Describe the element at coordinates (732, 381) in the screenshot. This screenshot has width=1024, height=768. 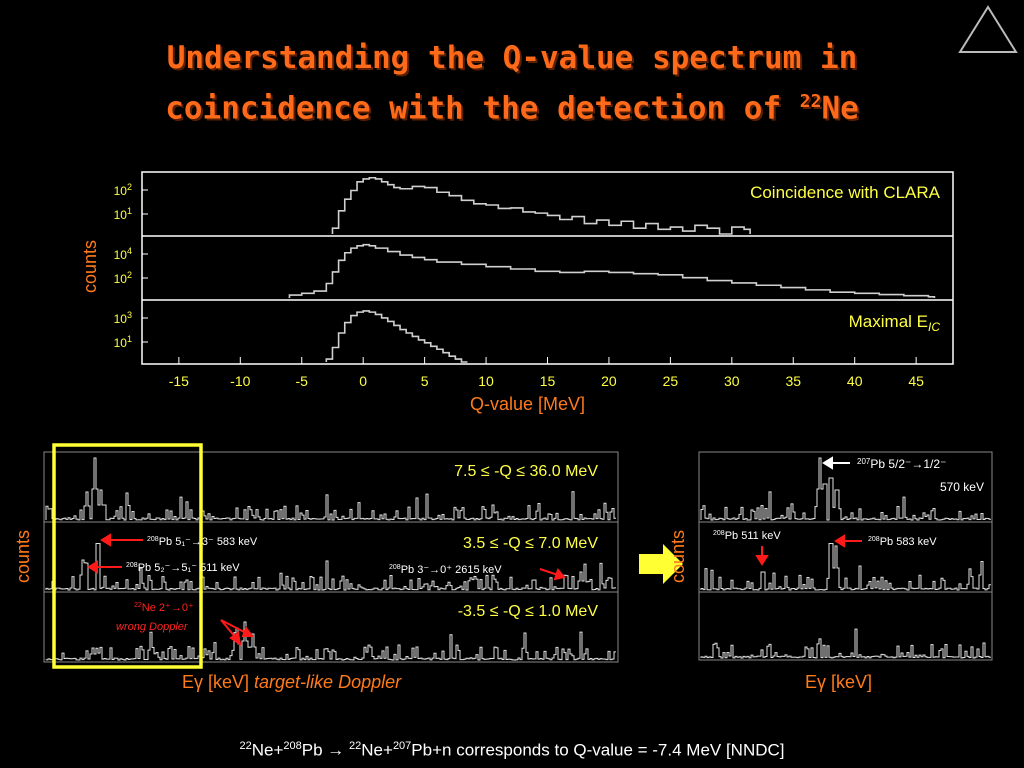
I see `q-x-tick-label: 30` at that location.